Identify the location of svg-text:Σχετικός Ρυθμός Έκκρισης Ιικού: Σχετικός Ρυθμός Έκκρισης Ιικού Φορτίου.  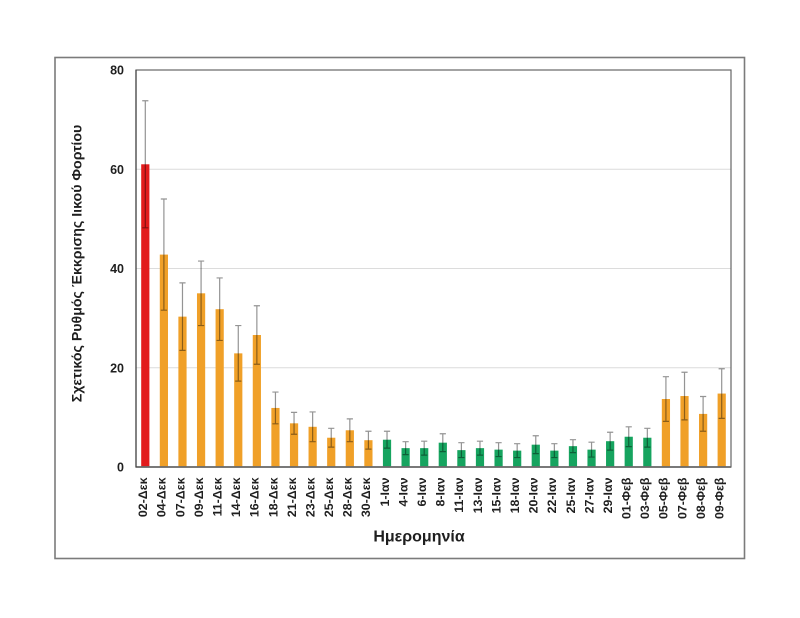
(78, 264).